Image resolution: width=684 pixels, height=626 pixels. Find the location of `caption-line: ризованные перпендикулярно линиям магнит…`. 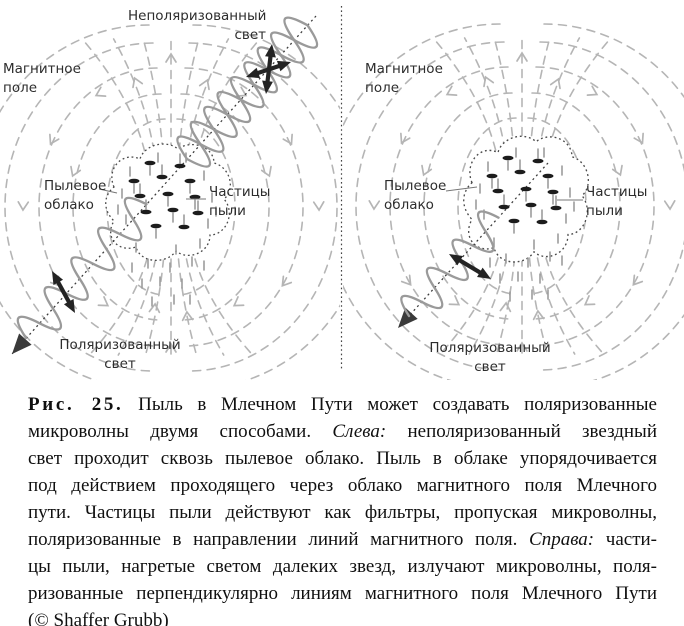

caption-line: ризованные перпендикулярно линиям магнит… is located at coordinates (342, 593).